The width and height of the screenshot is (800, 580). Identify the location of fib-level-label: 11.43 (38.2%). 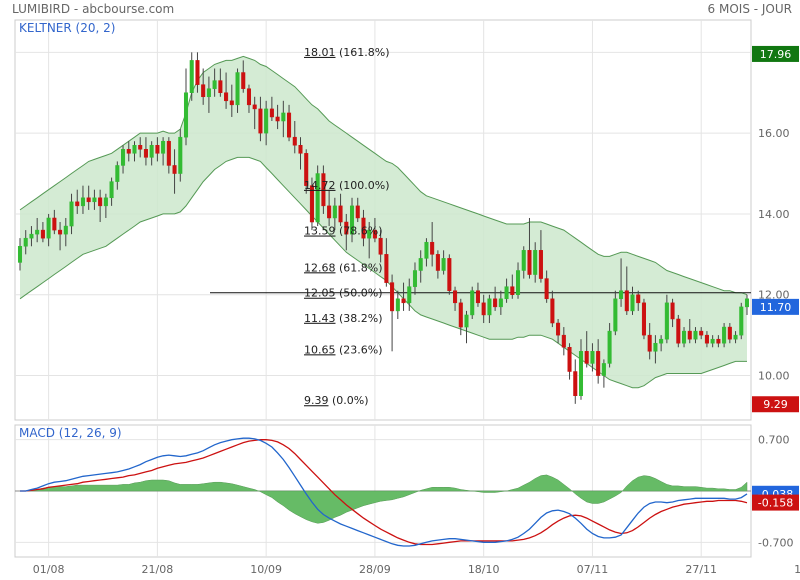
(343, 318).